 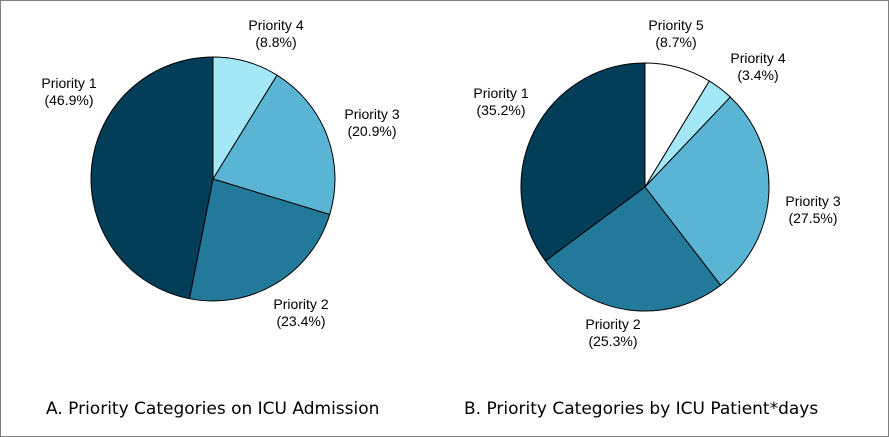 What do you see at coordinates (757, 75) in the screenshot?
I see `chart-b-label-value: (3.4%)` at bounding box center [757, 75].